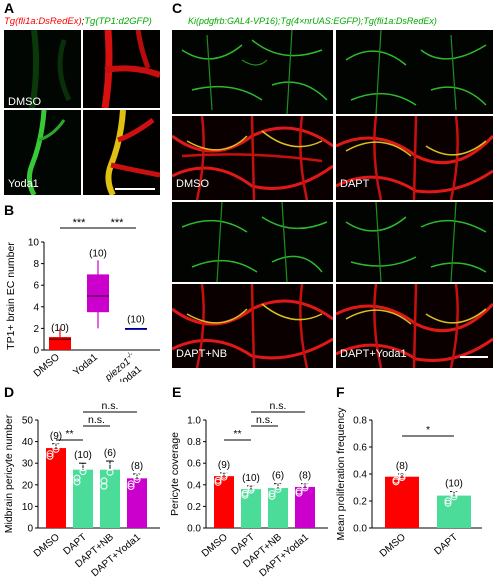  I want to click on micrograph-a-dmso-merge, so click(121, 69).